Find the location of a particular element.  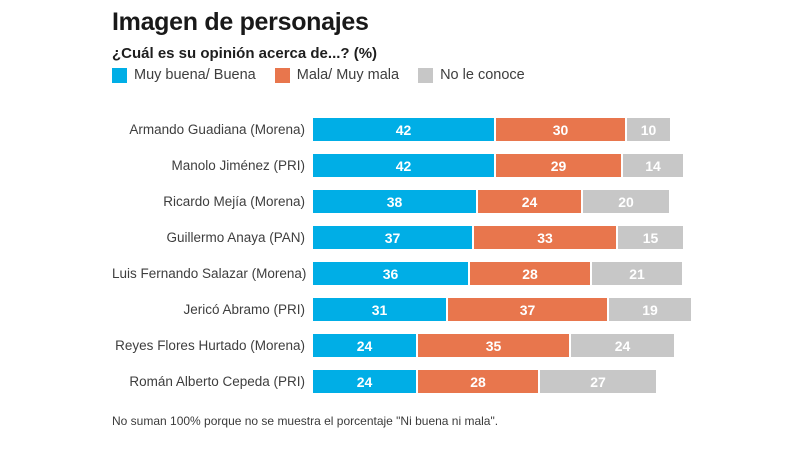

legend-label: Muy buena/ Buena is located at coordinates (195, 75).